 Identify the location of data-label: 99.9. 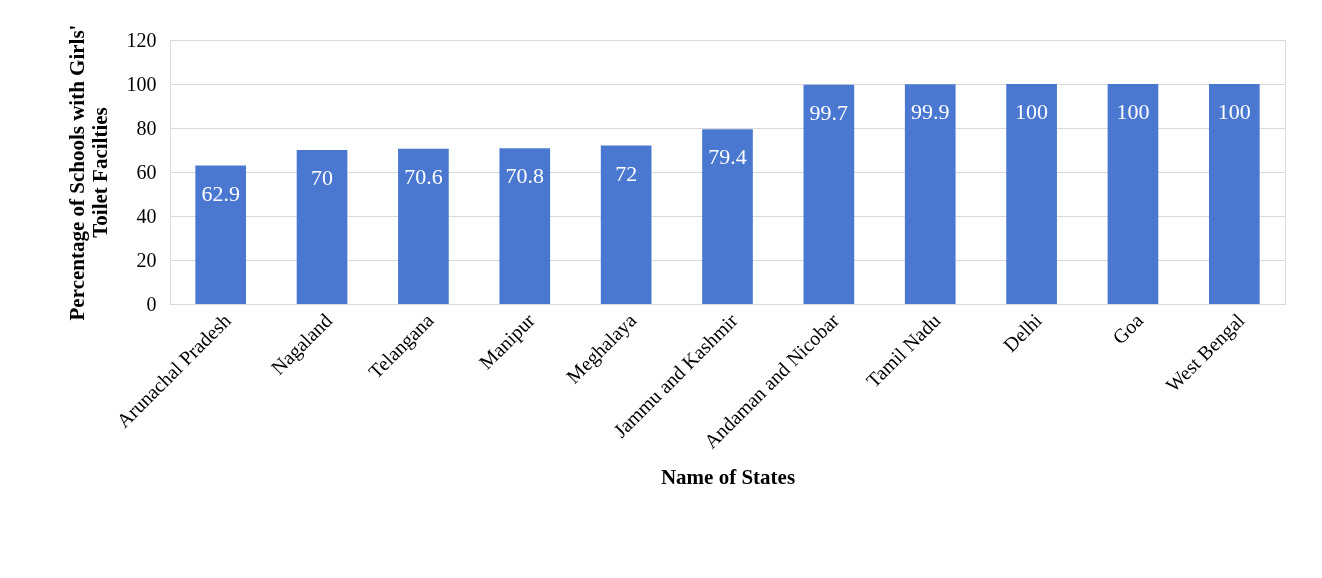
(930, 112).